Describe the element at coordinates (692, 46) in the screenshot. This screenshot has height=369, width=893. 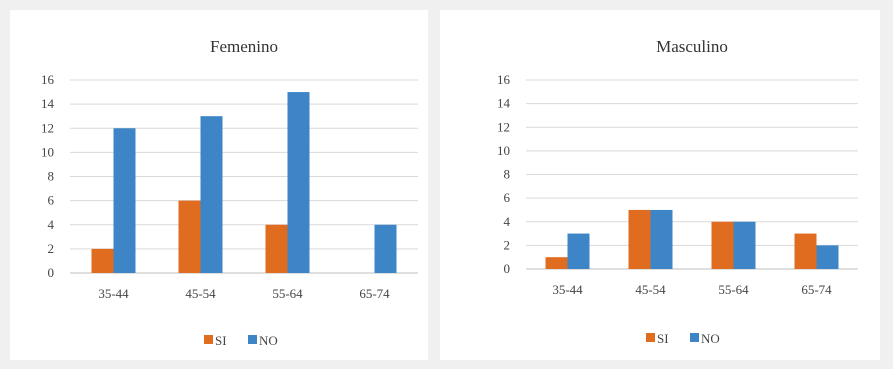
I see `chart-title-masculino: Masculino` at that location.